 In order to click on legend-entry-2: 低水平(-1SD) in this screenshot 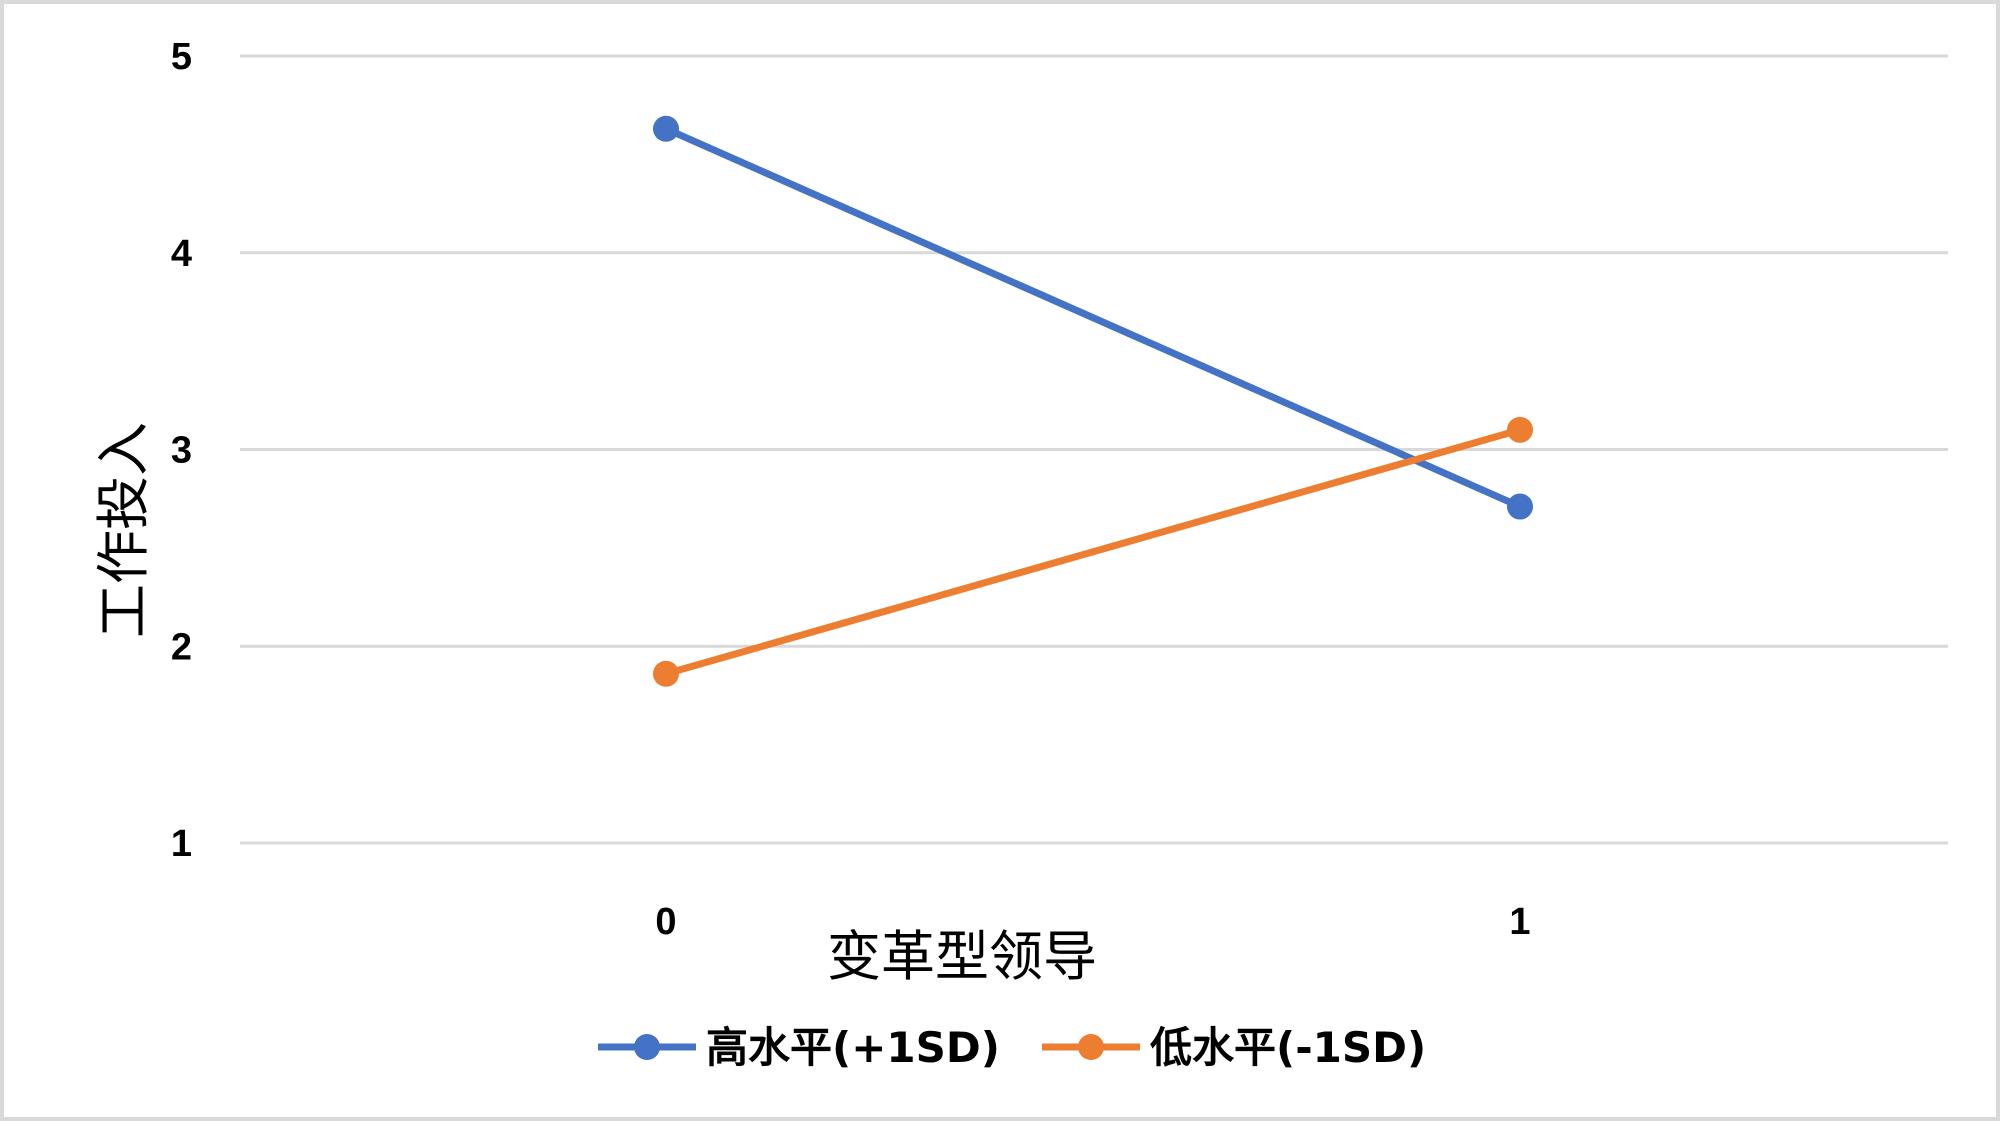, I will do `click(1234, 1047)`.